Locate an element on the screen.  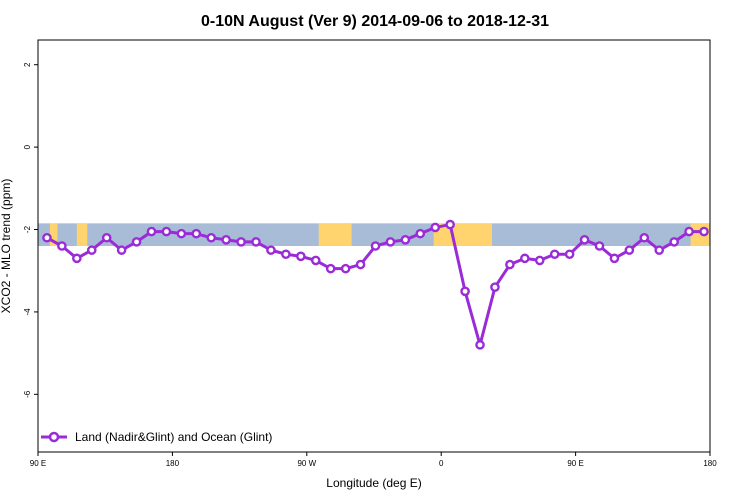
x-axis-label: Longitude (deg E) is located at coordinates (373, 483).